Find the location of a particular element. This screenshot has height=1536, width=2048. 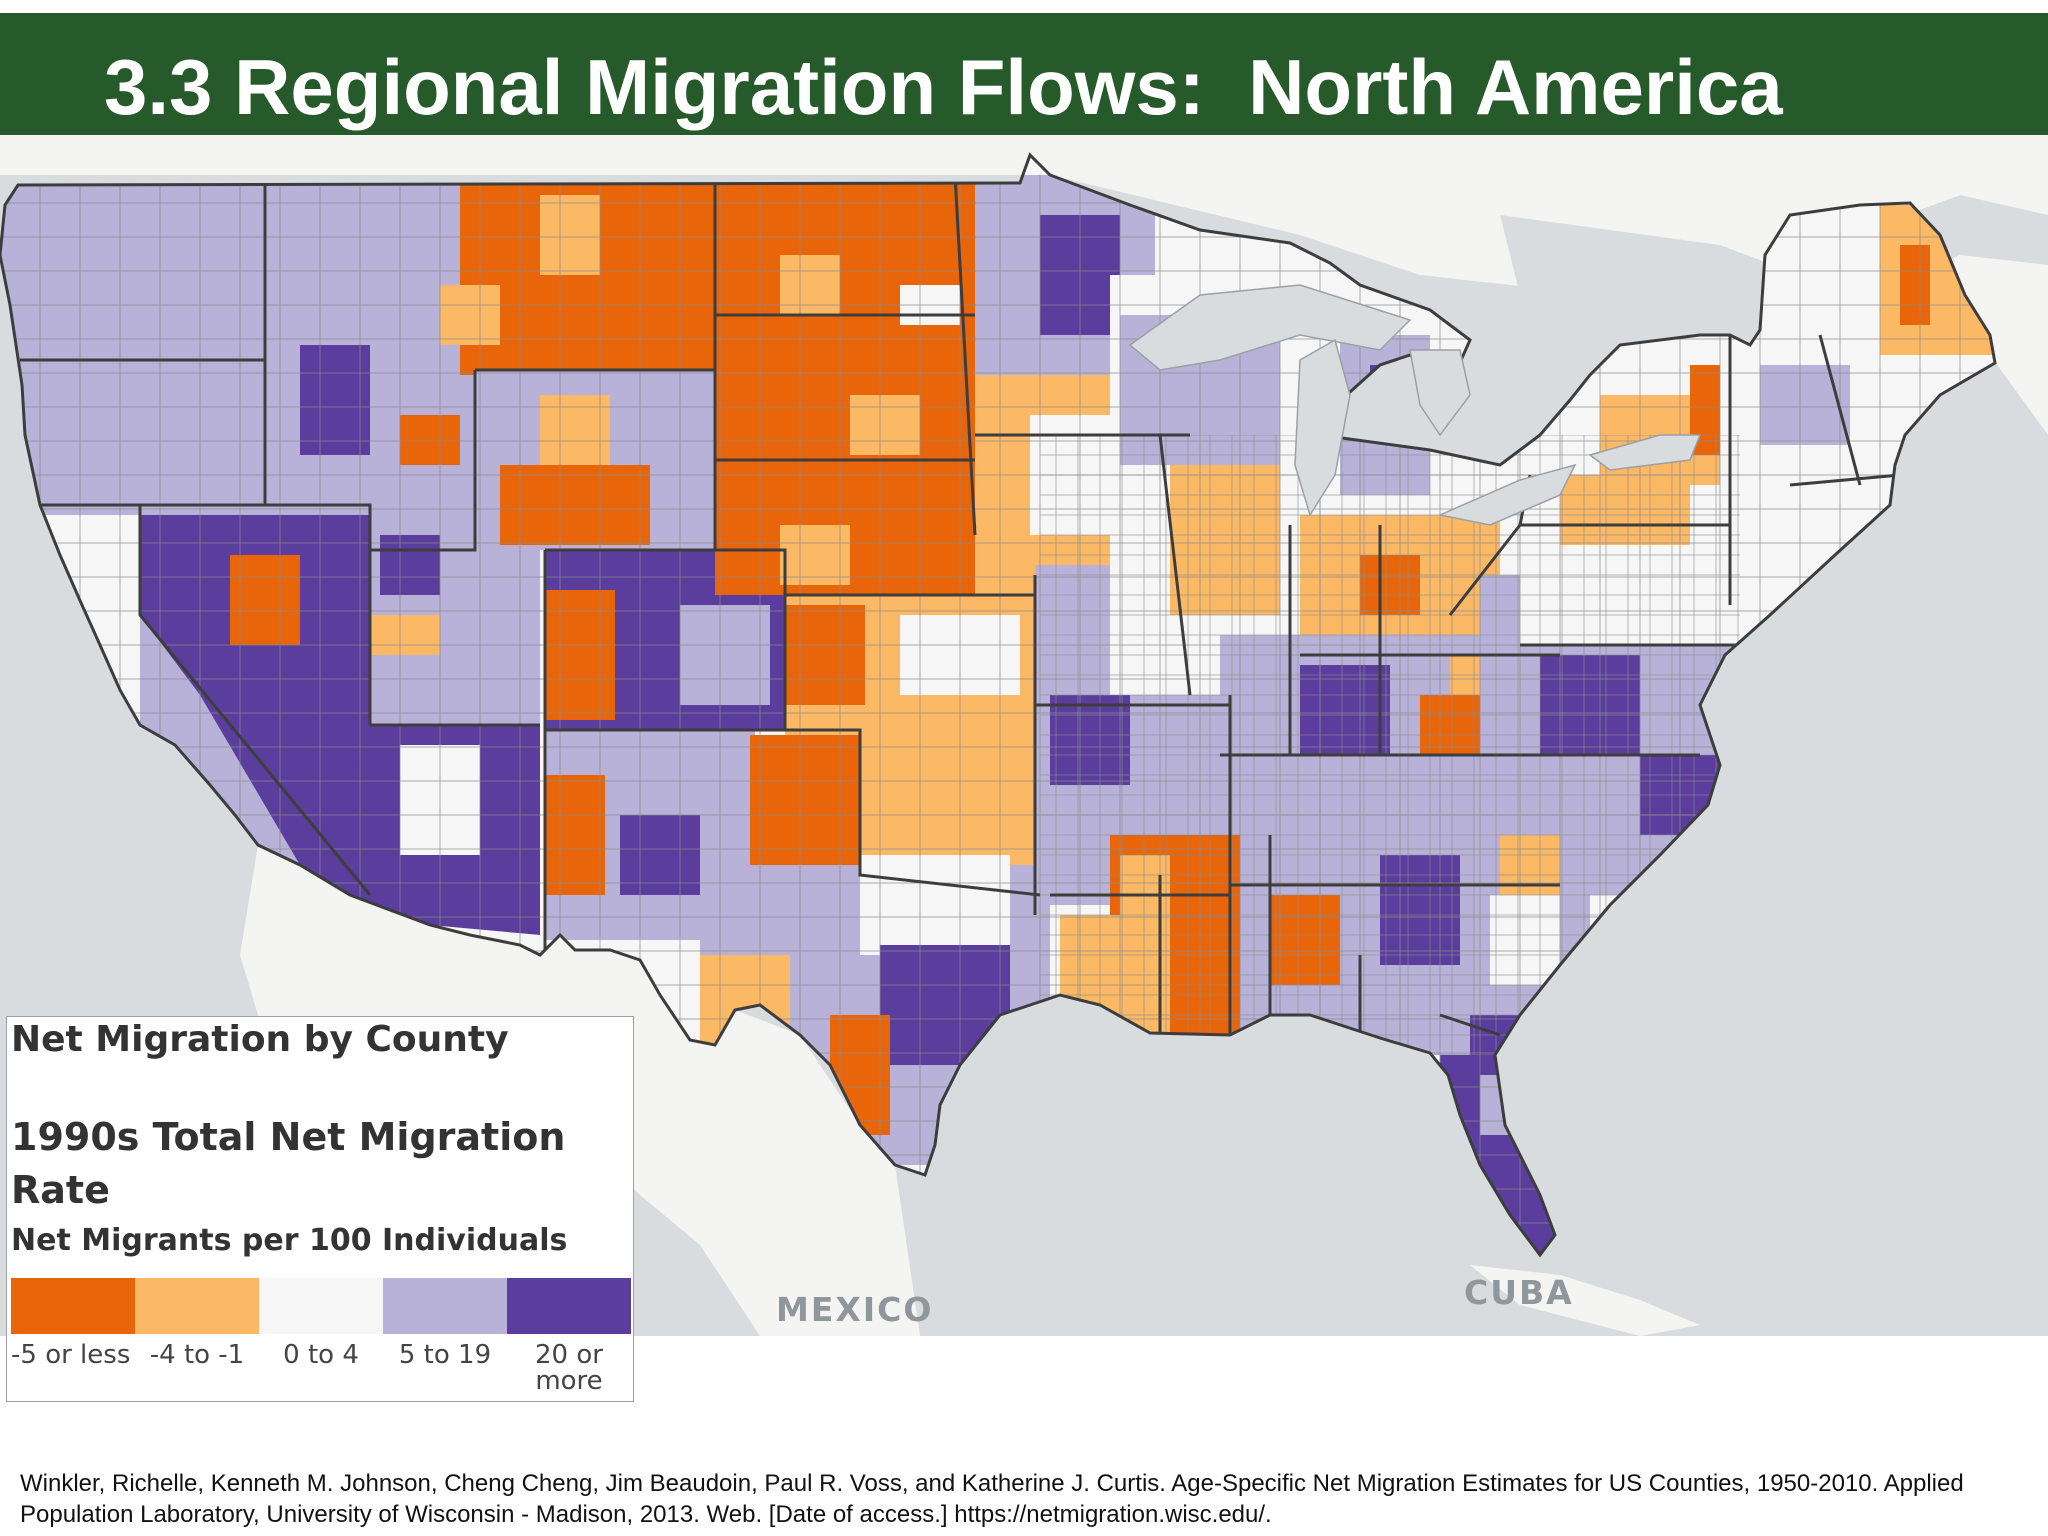

mexico-label: MEXICO is located at coordinates (855, 1309).